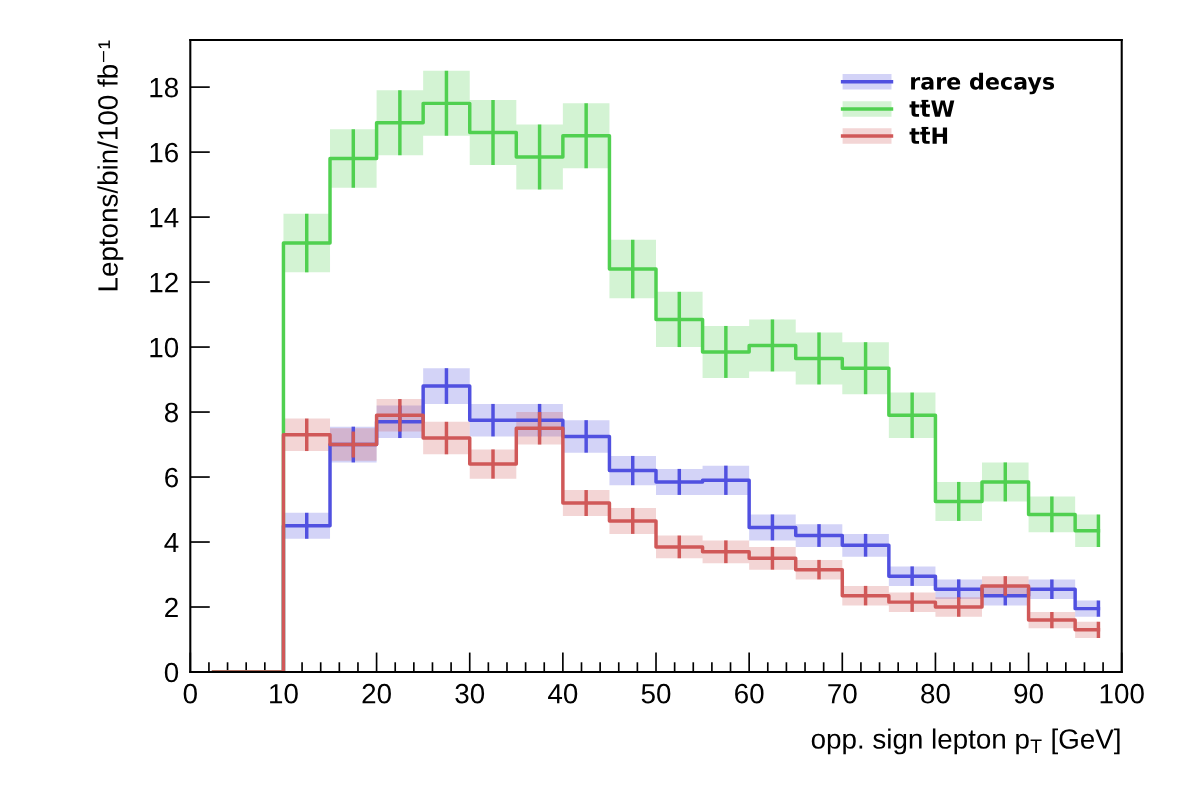 This screenshot has height=800, width=1182. I want to click on x-tick-label: 0, so click(190, 693).